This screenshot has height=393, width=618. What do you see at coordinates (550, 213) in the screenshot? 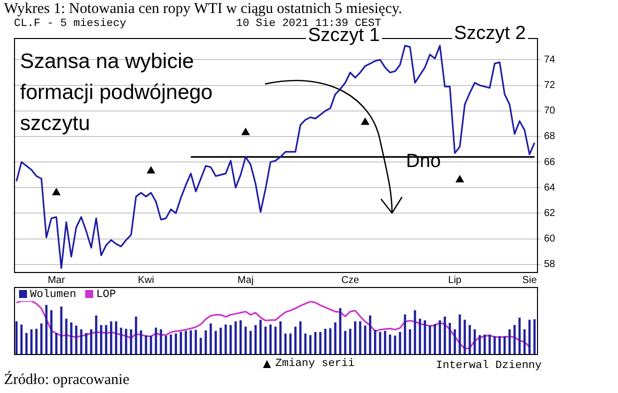
I see `y-tick-label: 62` at bounding box center [550, 213].